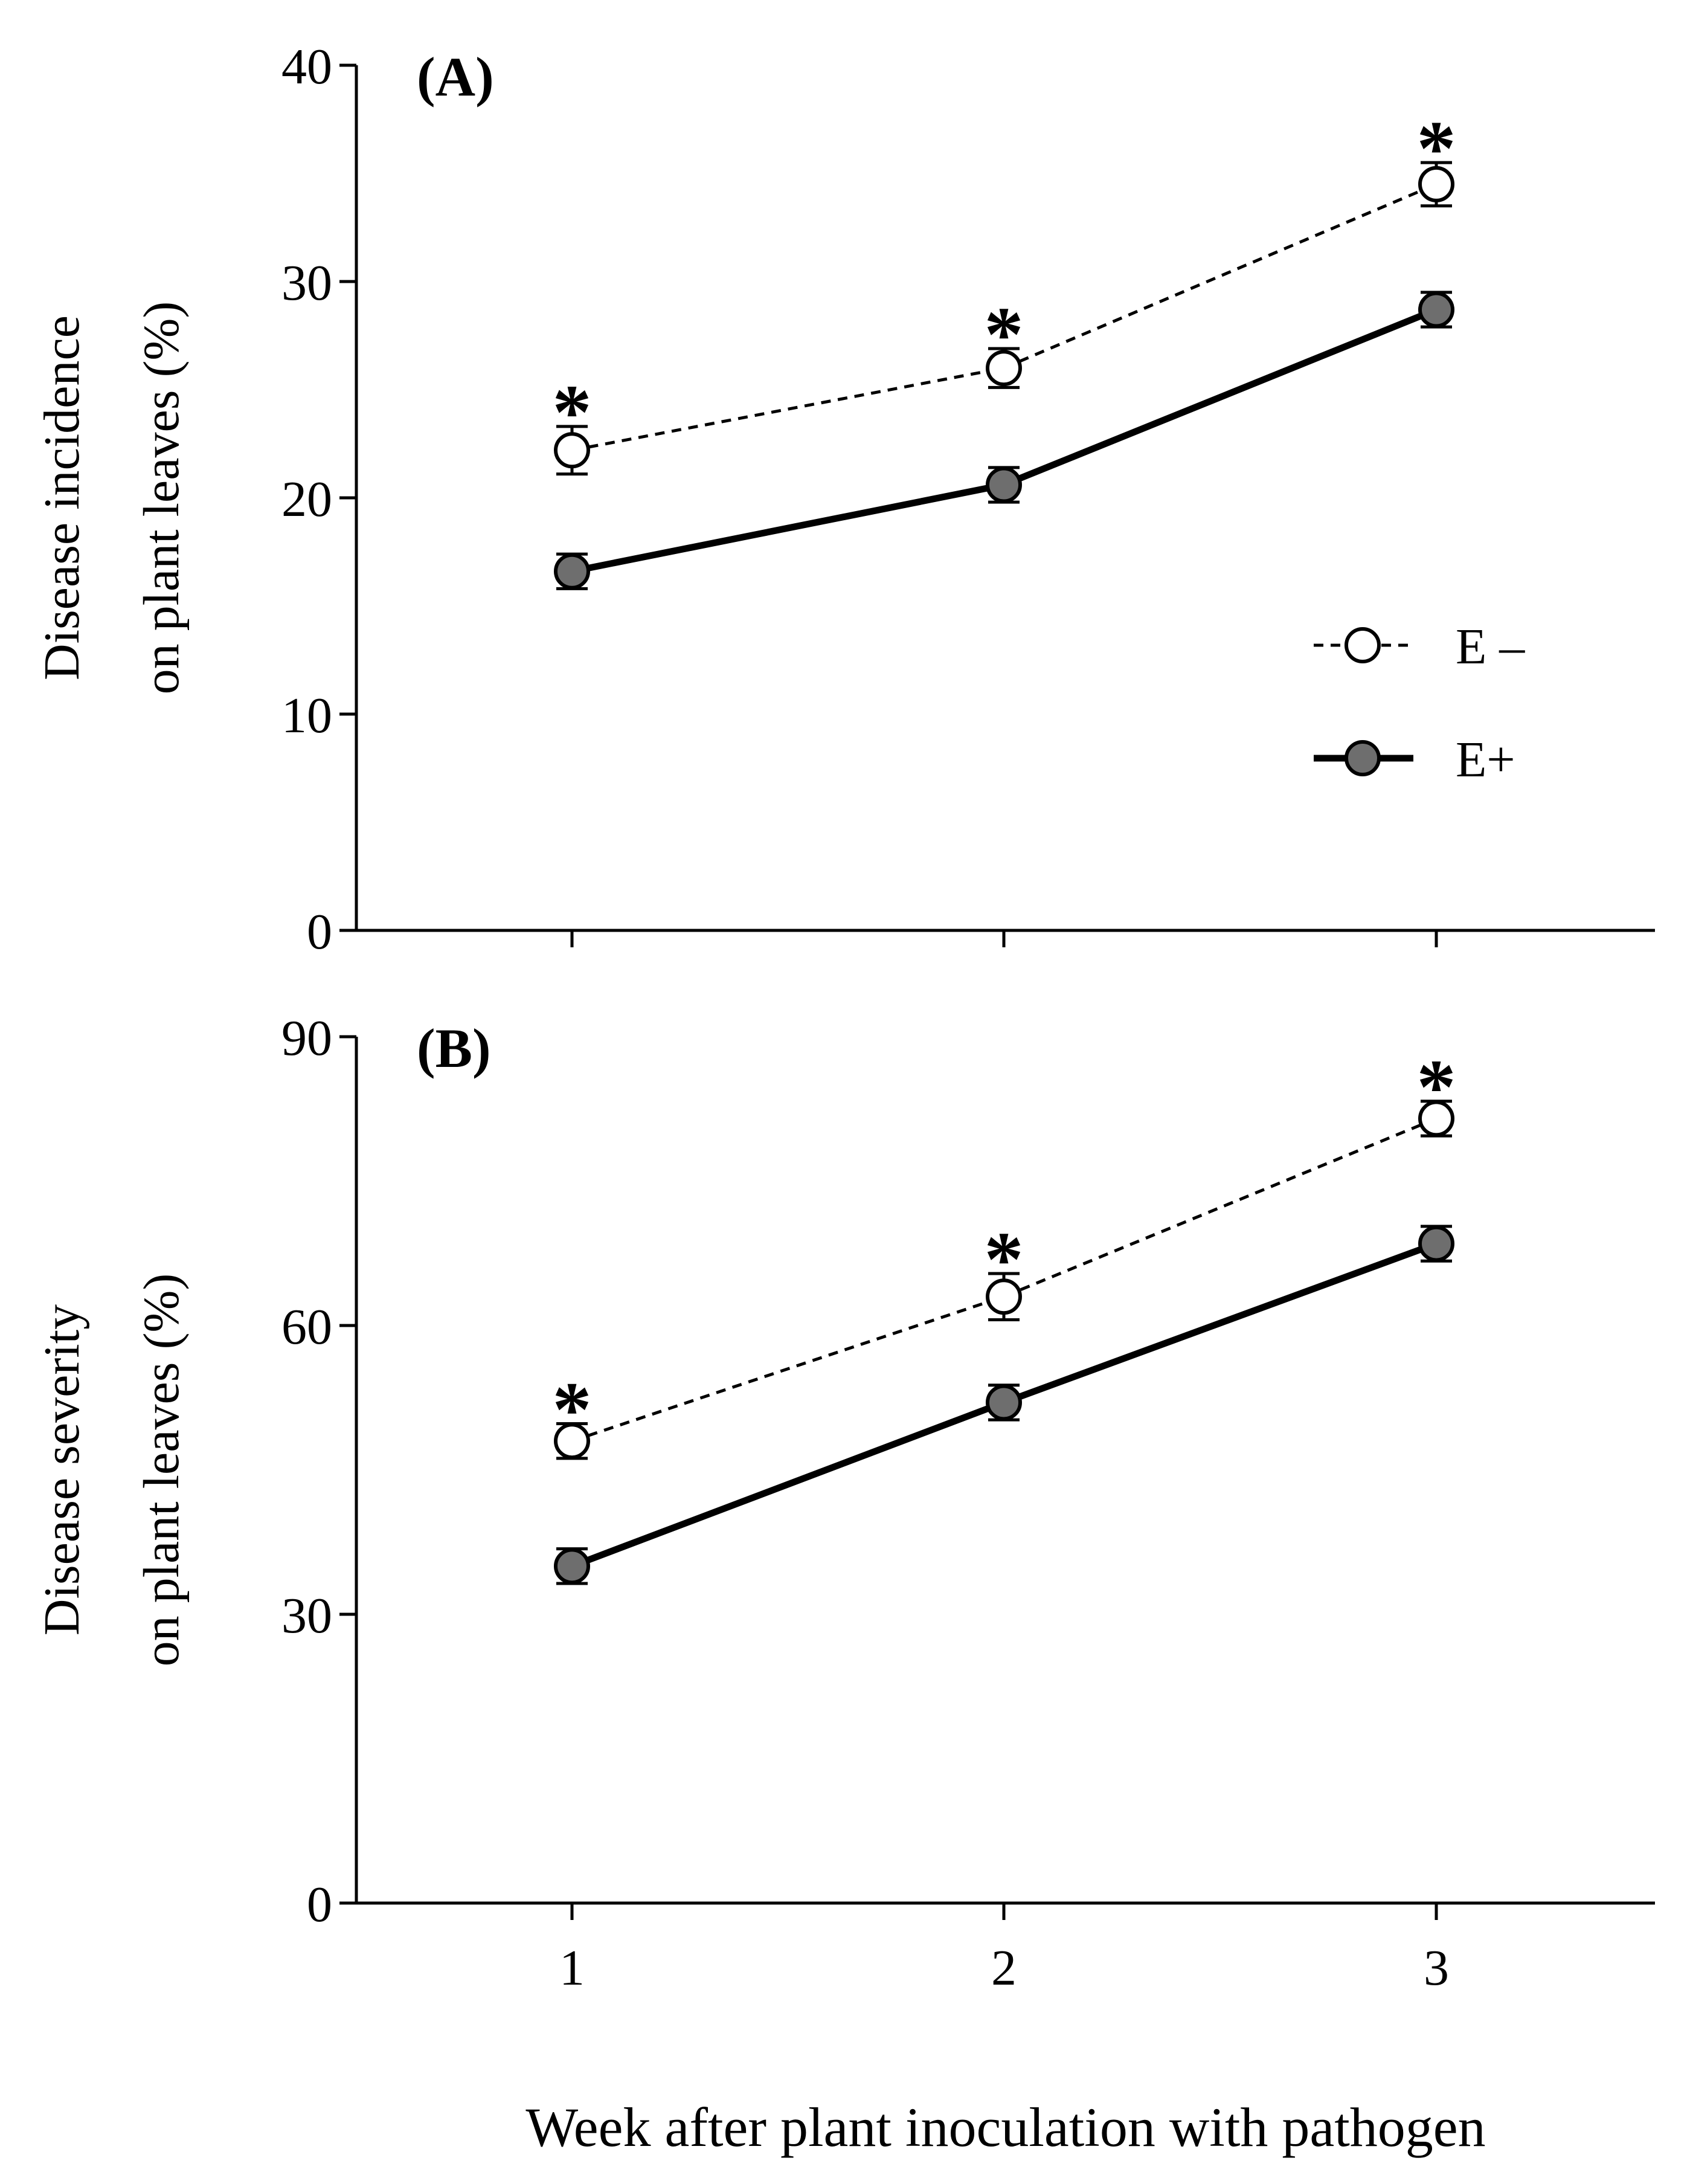 The width and height of the screenshot is (1690, 2184). What do you see at coordinates (62, 497) in the screenshot?
I see `y-axis-title-line: Disease incidence` at bounding box center [62, 497].